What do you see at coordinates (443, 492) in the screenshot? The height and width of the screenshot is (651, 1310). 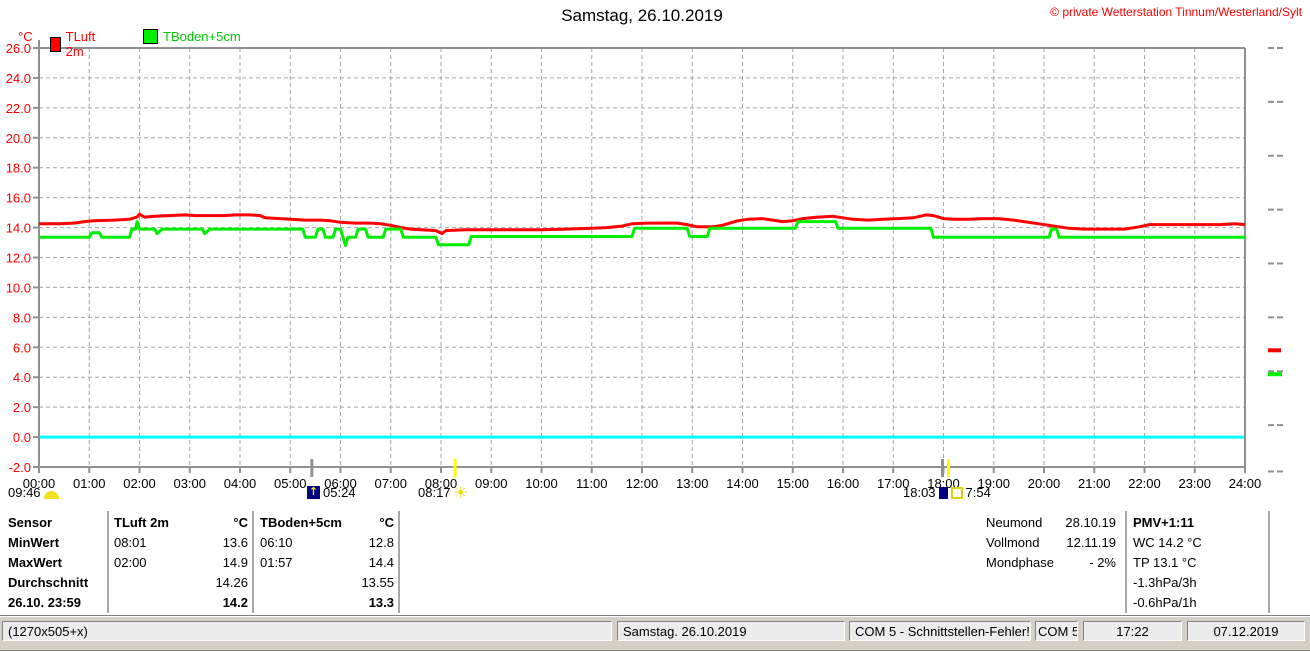 I see `sunrise-annotation: 08:17 ☀` at bounding box center [443, 492].